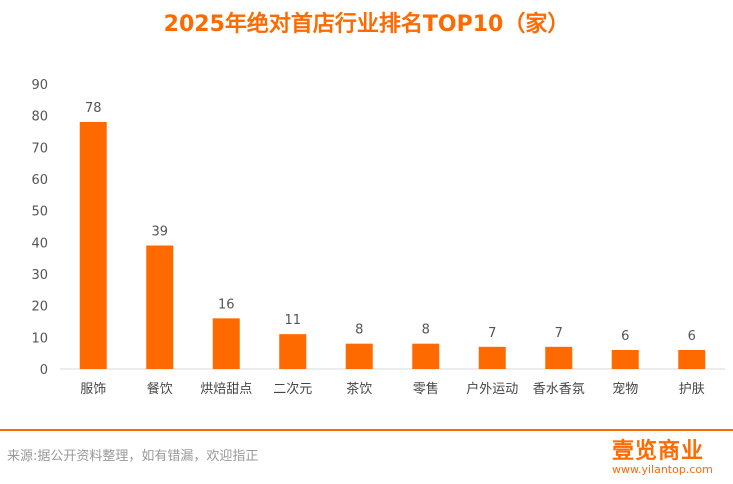 This screenshot has width=733, height=484. I want to click on data-label: 78, so click(93, 108).